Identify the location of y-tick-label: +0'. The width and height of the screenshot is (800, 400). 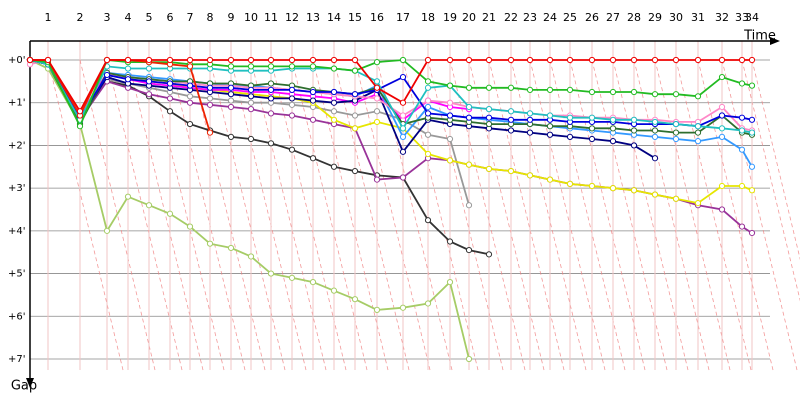
(17, 60).